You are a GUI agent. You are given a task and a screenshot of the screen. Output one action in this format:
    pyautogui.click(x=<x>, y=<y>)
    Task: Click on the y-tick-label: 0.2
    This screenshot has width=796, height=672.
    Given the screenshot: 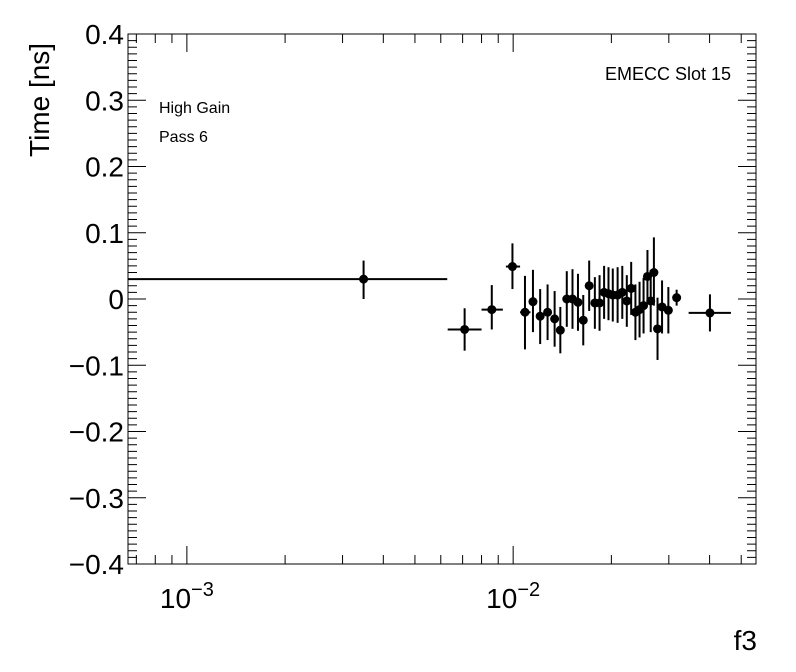 What is the action you would take?
    pyautogui.click(x=104, y=167)
    